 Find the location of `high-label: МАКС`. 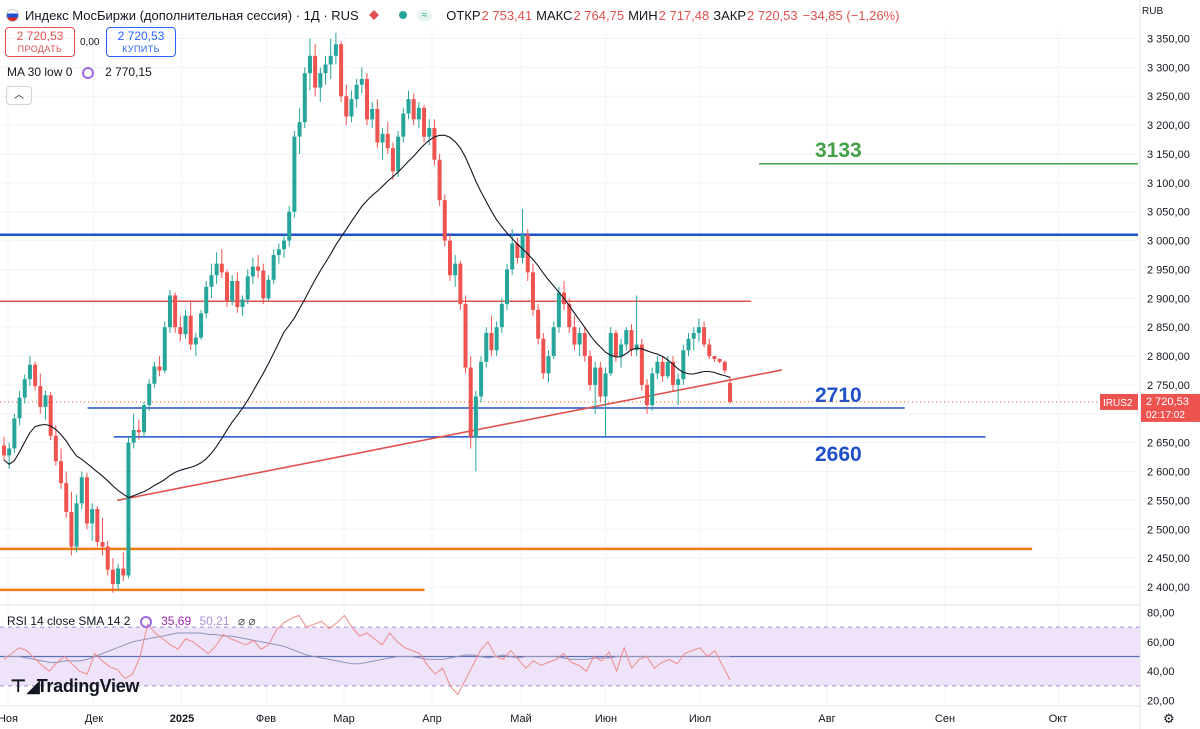

high-label: МАКС is located at coordinates (554, 15).